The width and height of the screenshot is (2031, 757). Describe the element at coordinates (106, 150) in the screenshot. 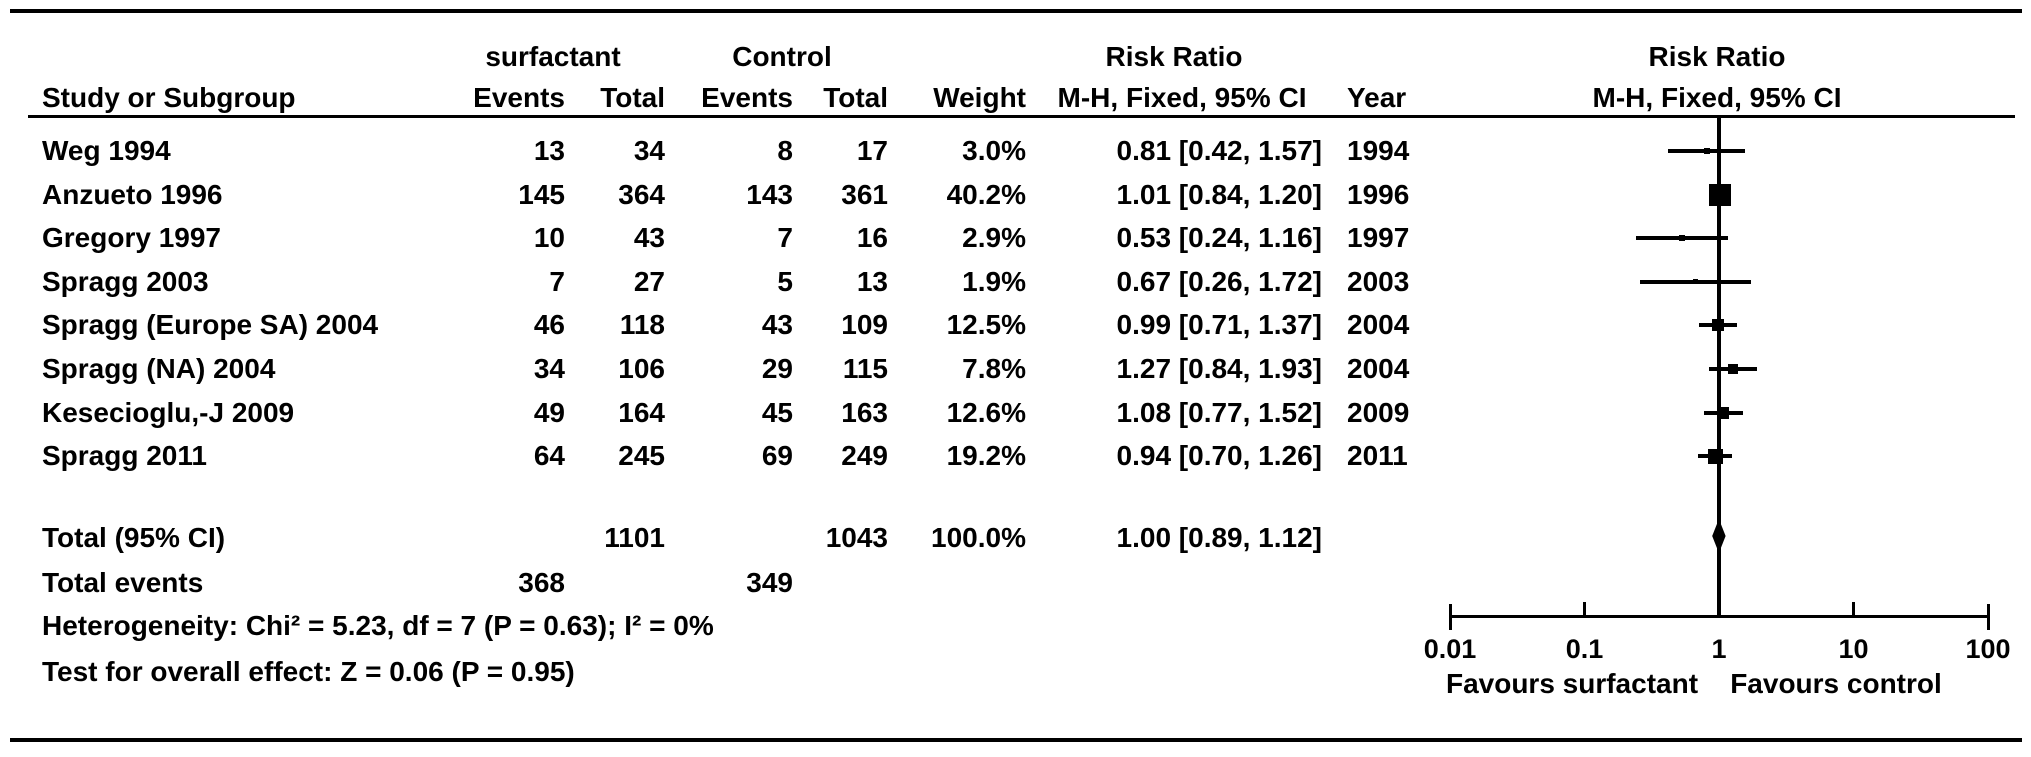

I see `study-name: Weg 1994` at that location.